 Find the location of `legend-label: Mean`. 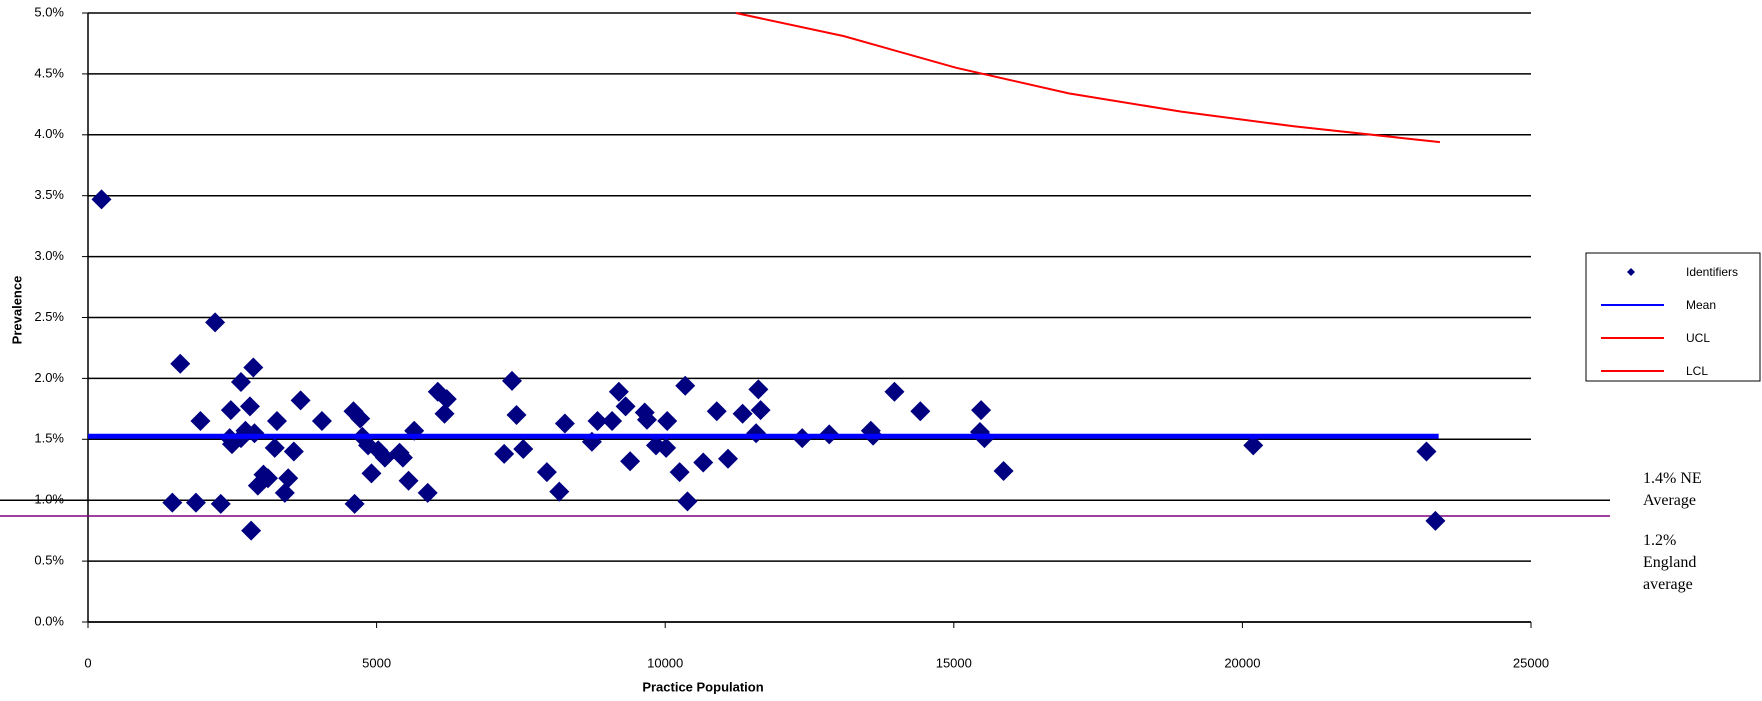

legend-label: Mean is located at coordinates (1701, 305).